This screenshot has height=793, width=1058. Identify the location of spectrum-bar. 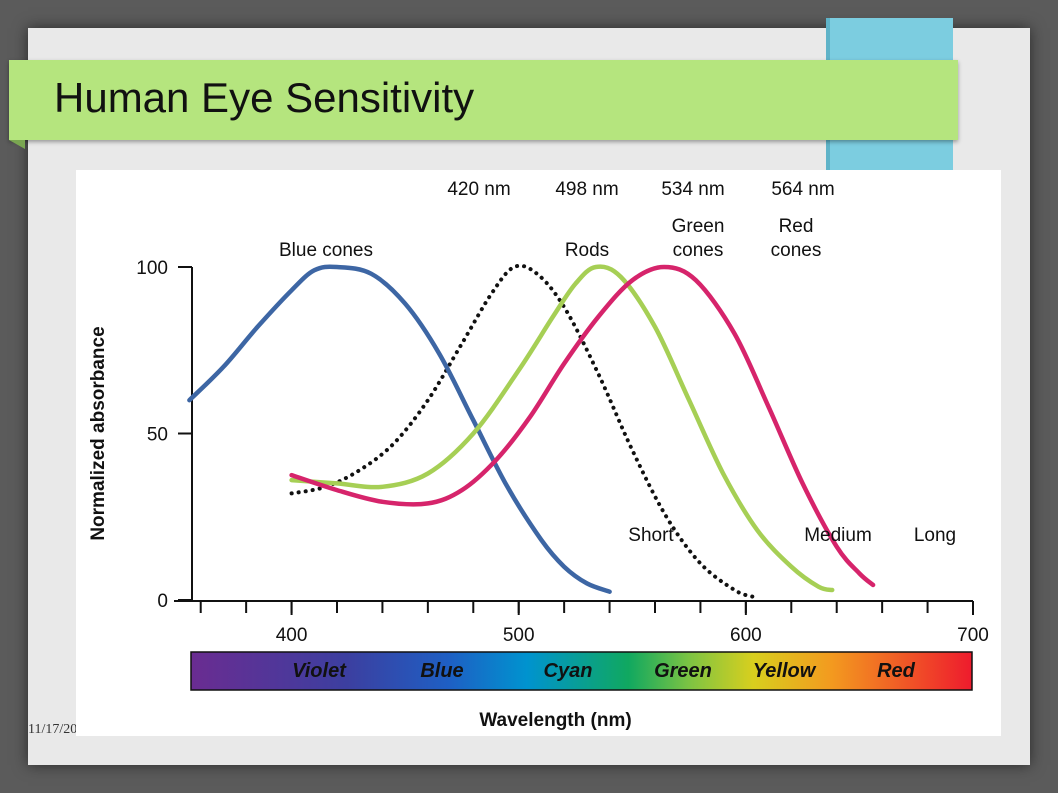
(581, 671).